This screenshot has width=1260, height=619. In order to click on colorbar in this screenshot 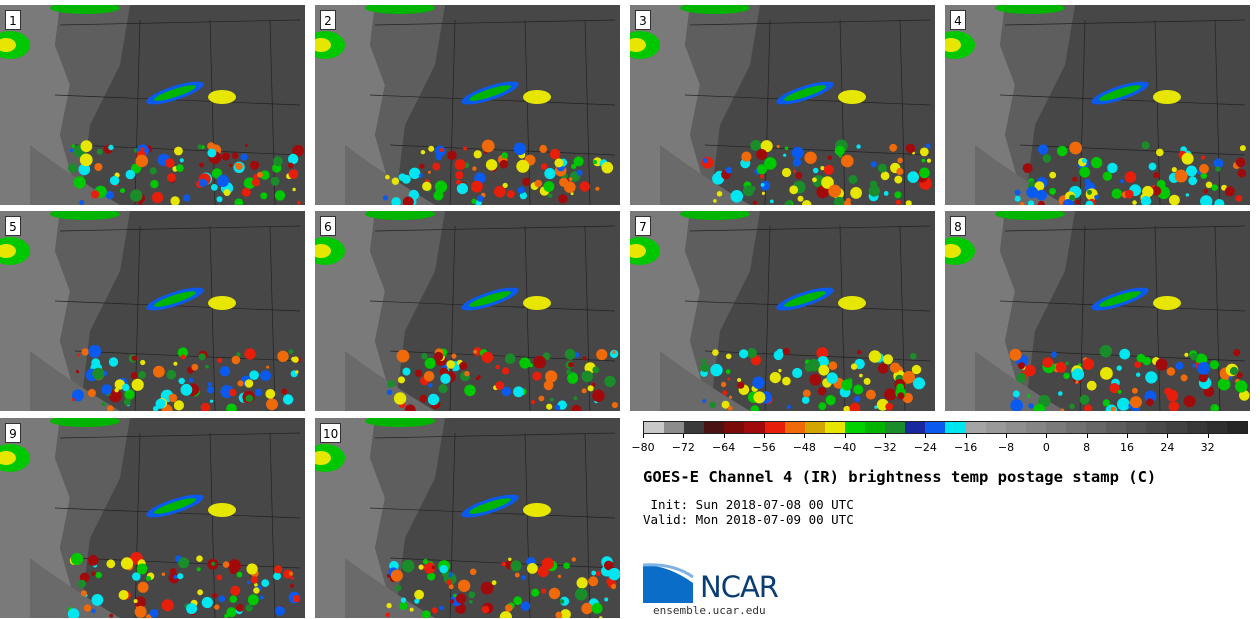, I will do `click(945, 427)`.